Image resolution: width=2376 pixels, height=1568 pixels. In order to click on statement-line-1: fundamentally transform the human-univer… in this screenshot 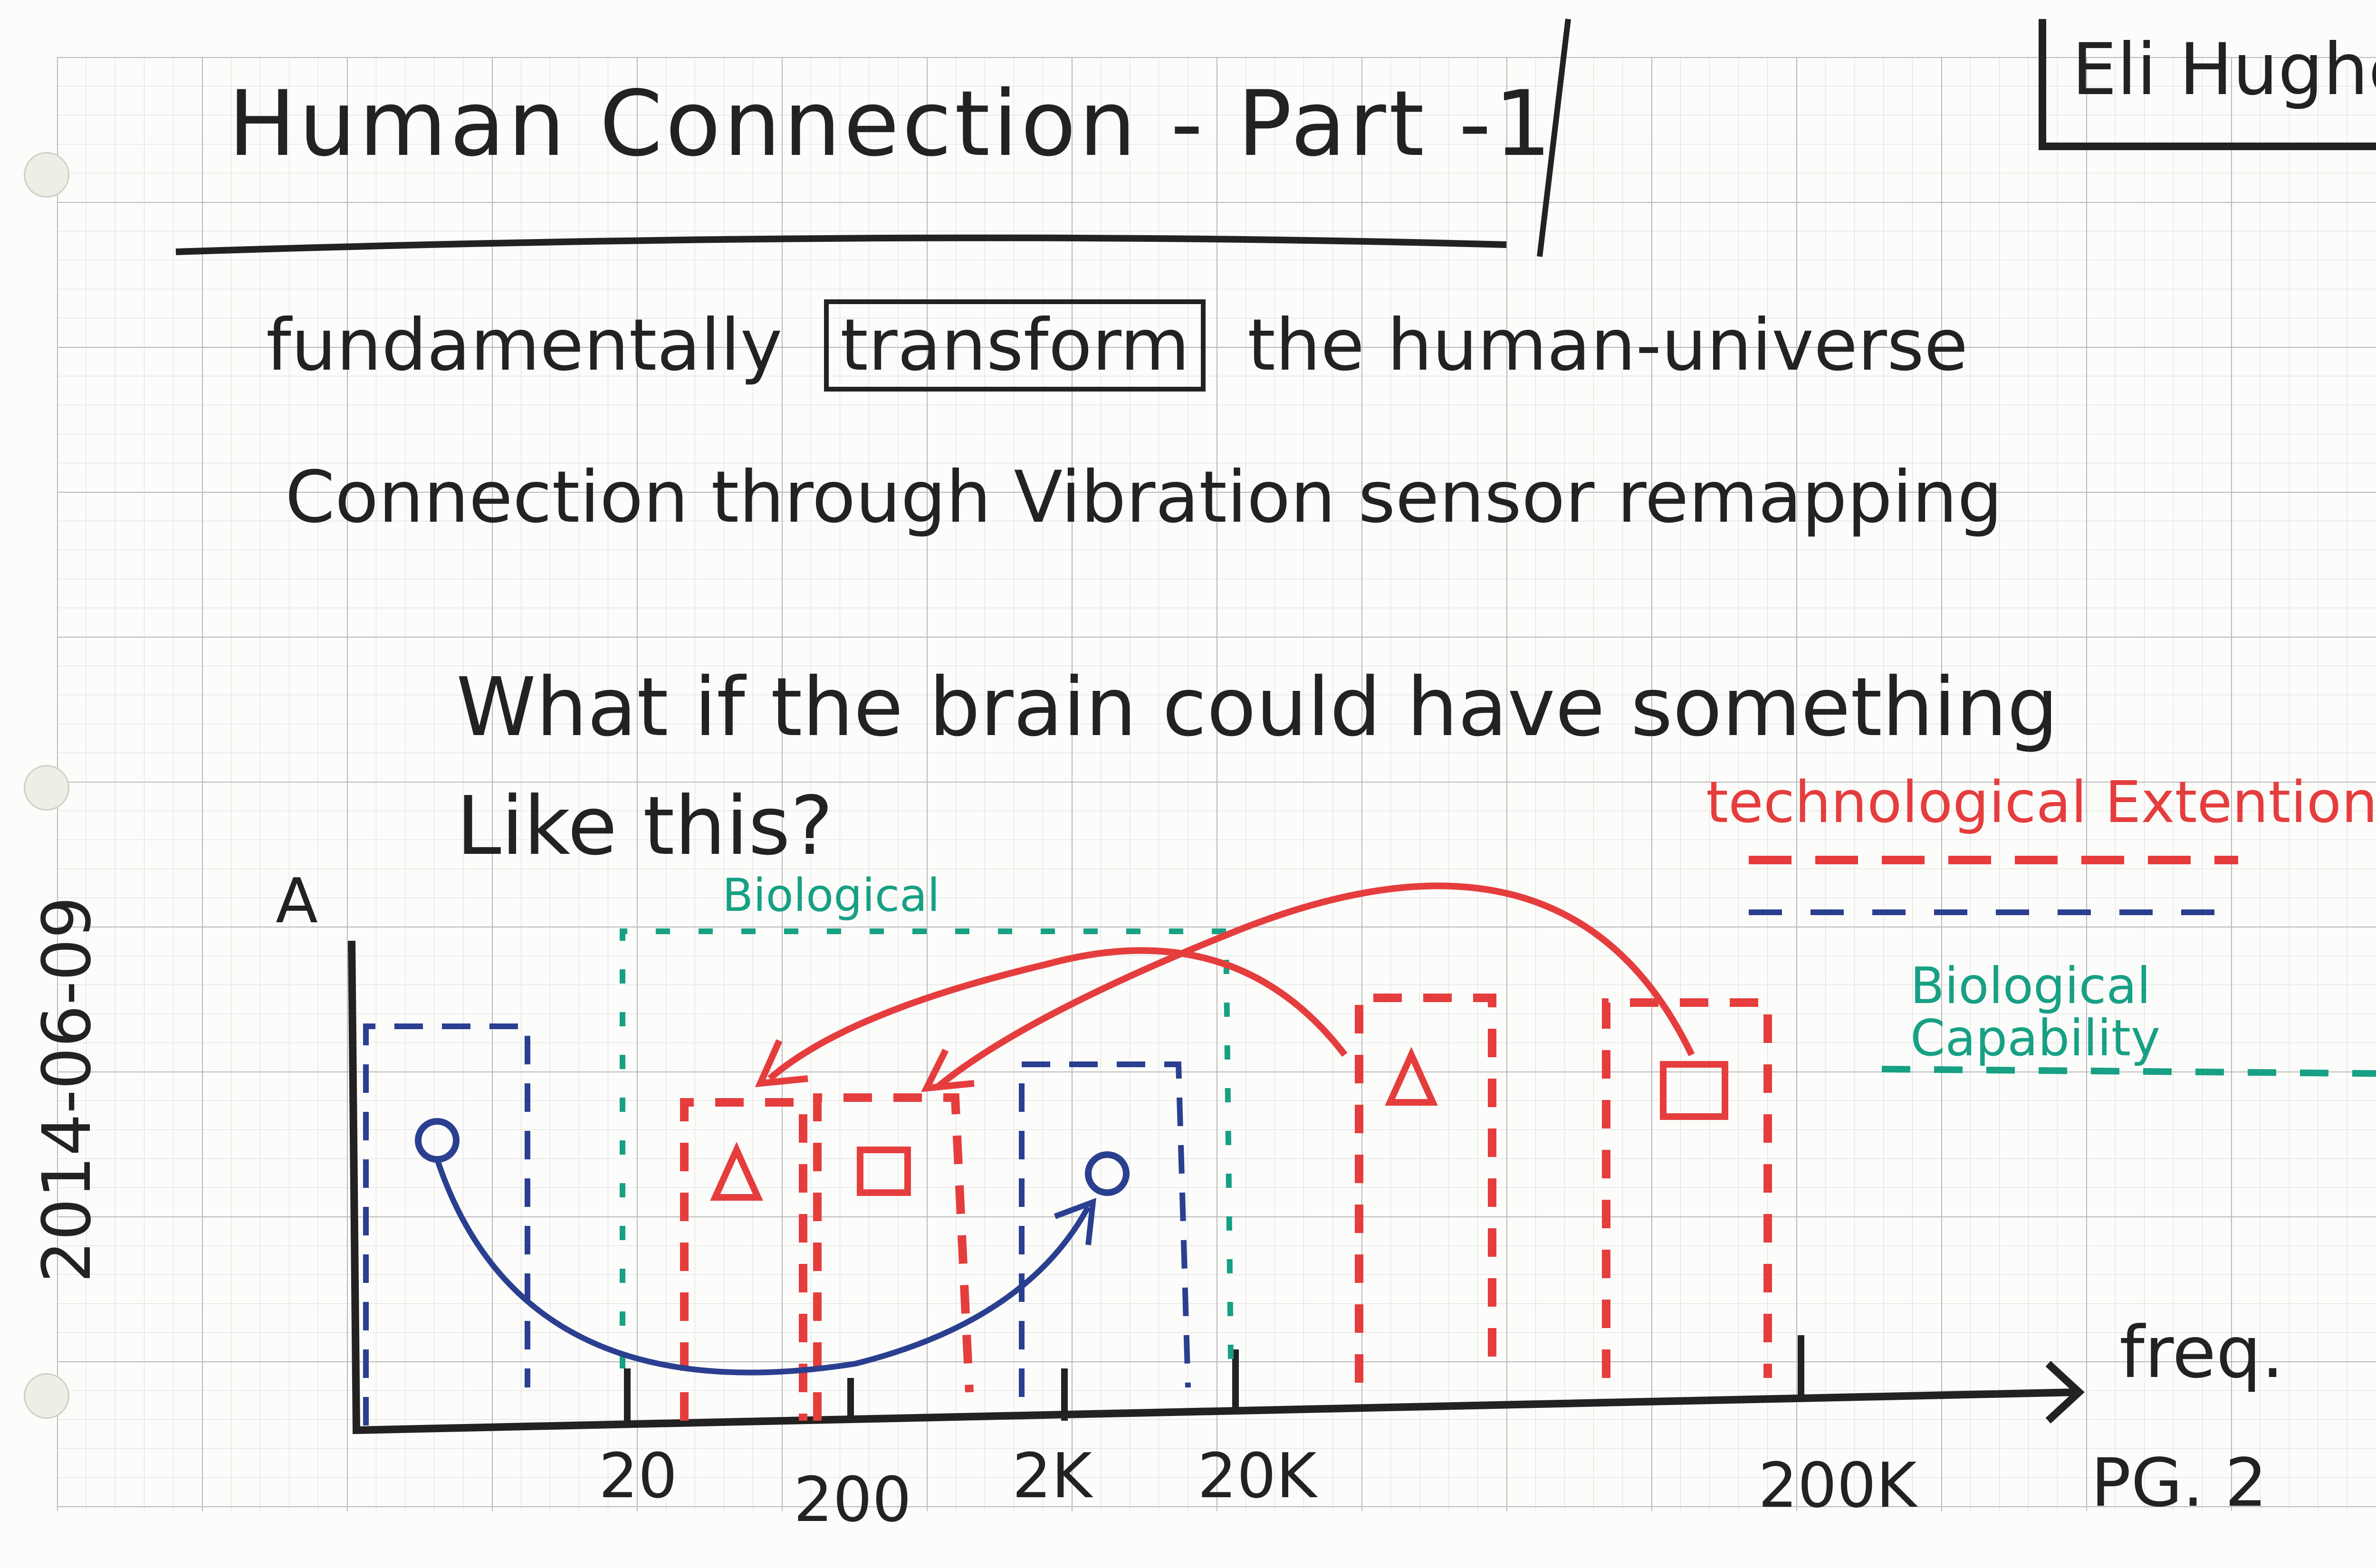, I will do `click(1117, 346)`.